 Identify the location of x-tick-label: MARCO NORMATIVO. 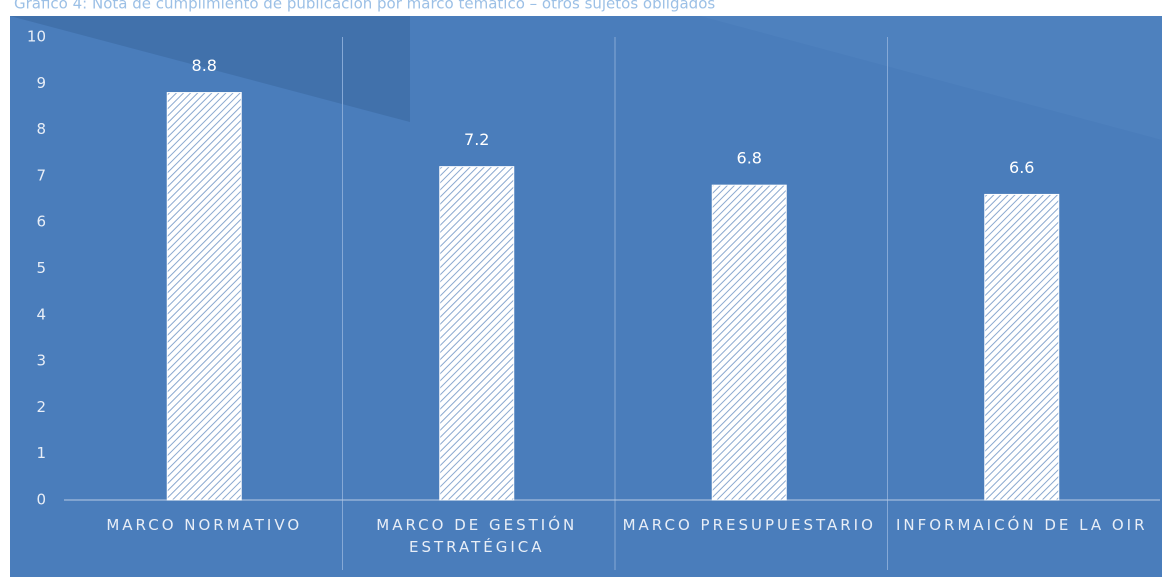
(204, 525).